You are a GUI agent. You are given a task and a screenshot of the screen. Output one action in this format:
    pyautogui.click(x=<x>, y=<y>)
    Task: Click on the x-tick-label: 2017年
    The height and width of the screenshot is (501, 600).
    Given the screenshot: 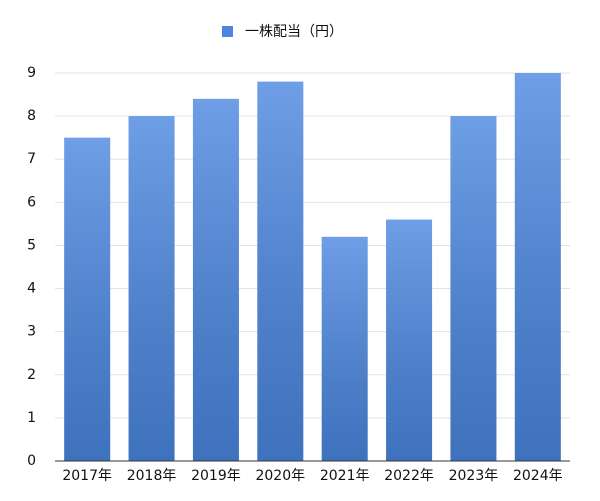 What is the action you would take?
    pyautogui.click(x=87, y=476)
    